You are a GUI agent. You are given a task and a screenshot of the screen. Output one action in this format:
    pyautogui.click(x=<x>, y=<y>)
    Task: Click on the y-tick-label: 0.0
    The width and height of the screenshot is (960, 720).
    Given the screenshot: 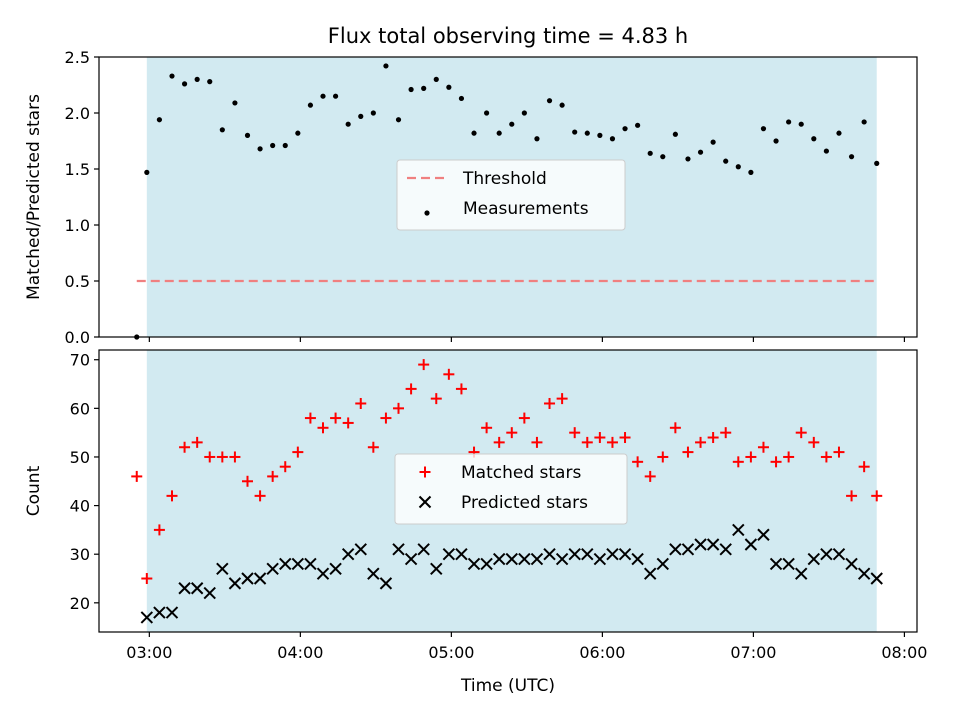 What is the action you would take?
    pyautogui.click(x=77, y=337)
    